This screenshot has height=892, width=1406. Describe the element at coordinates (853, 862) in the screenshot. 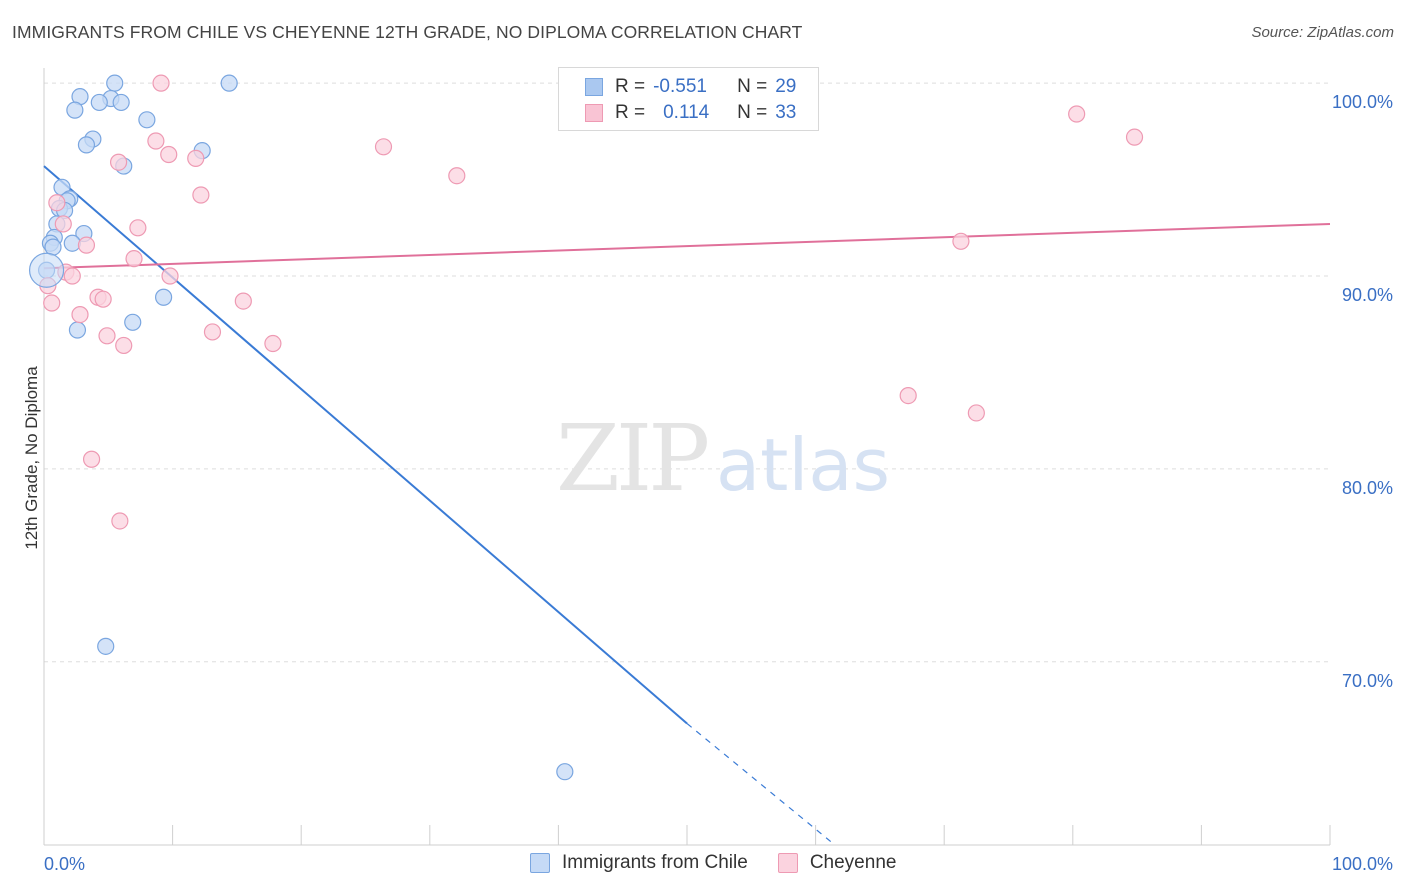

I see `legend-label-cheyenne: Cheyenne` at that location.